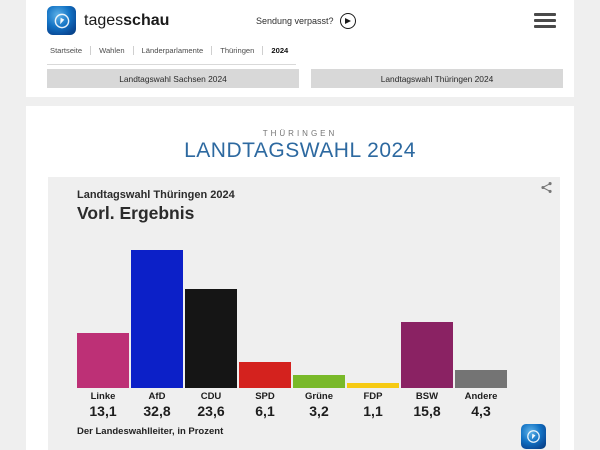  Describe the element at coordinates (300, 150) in the screenshot. I see `page-title: LANDTAGSWAHL 2024` at that location.